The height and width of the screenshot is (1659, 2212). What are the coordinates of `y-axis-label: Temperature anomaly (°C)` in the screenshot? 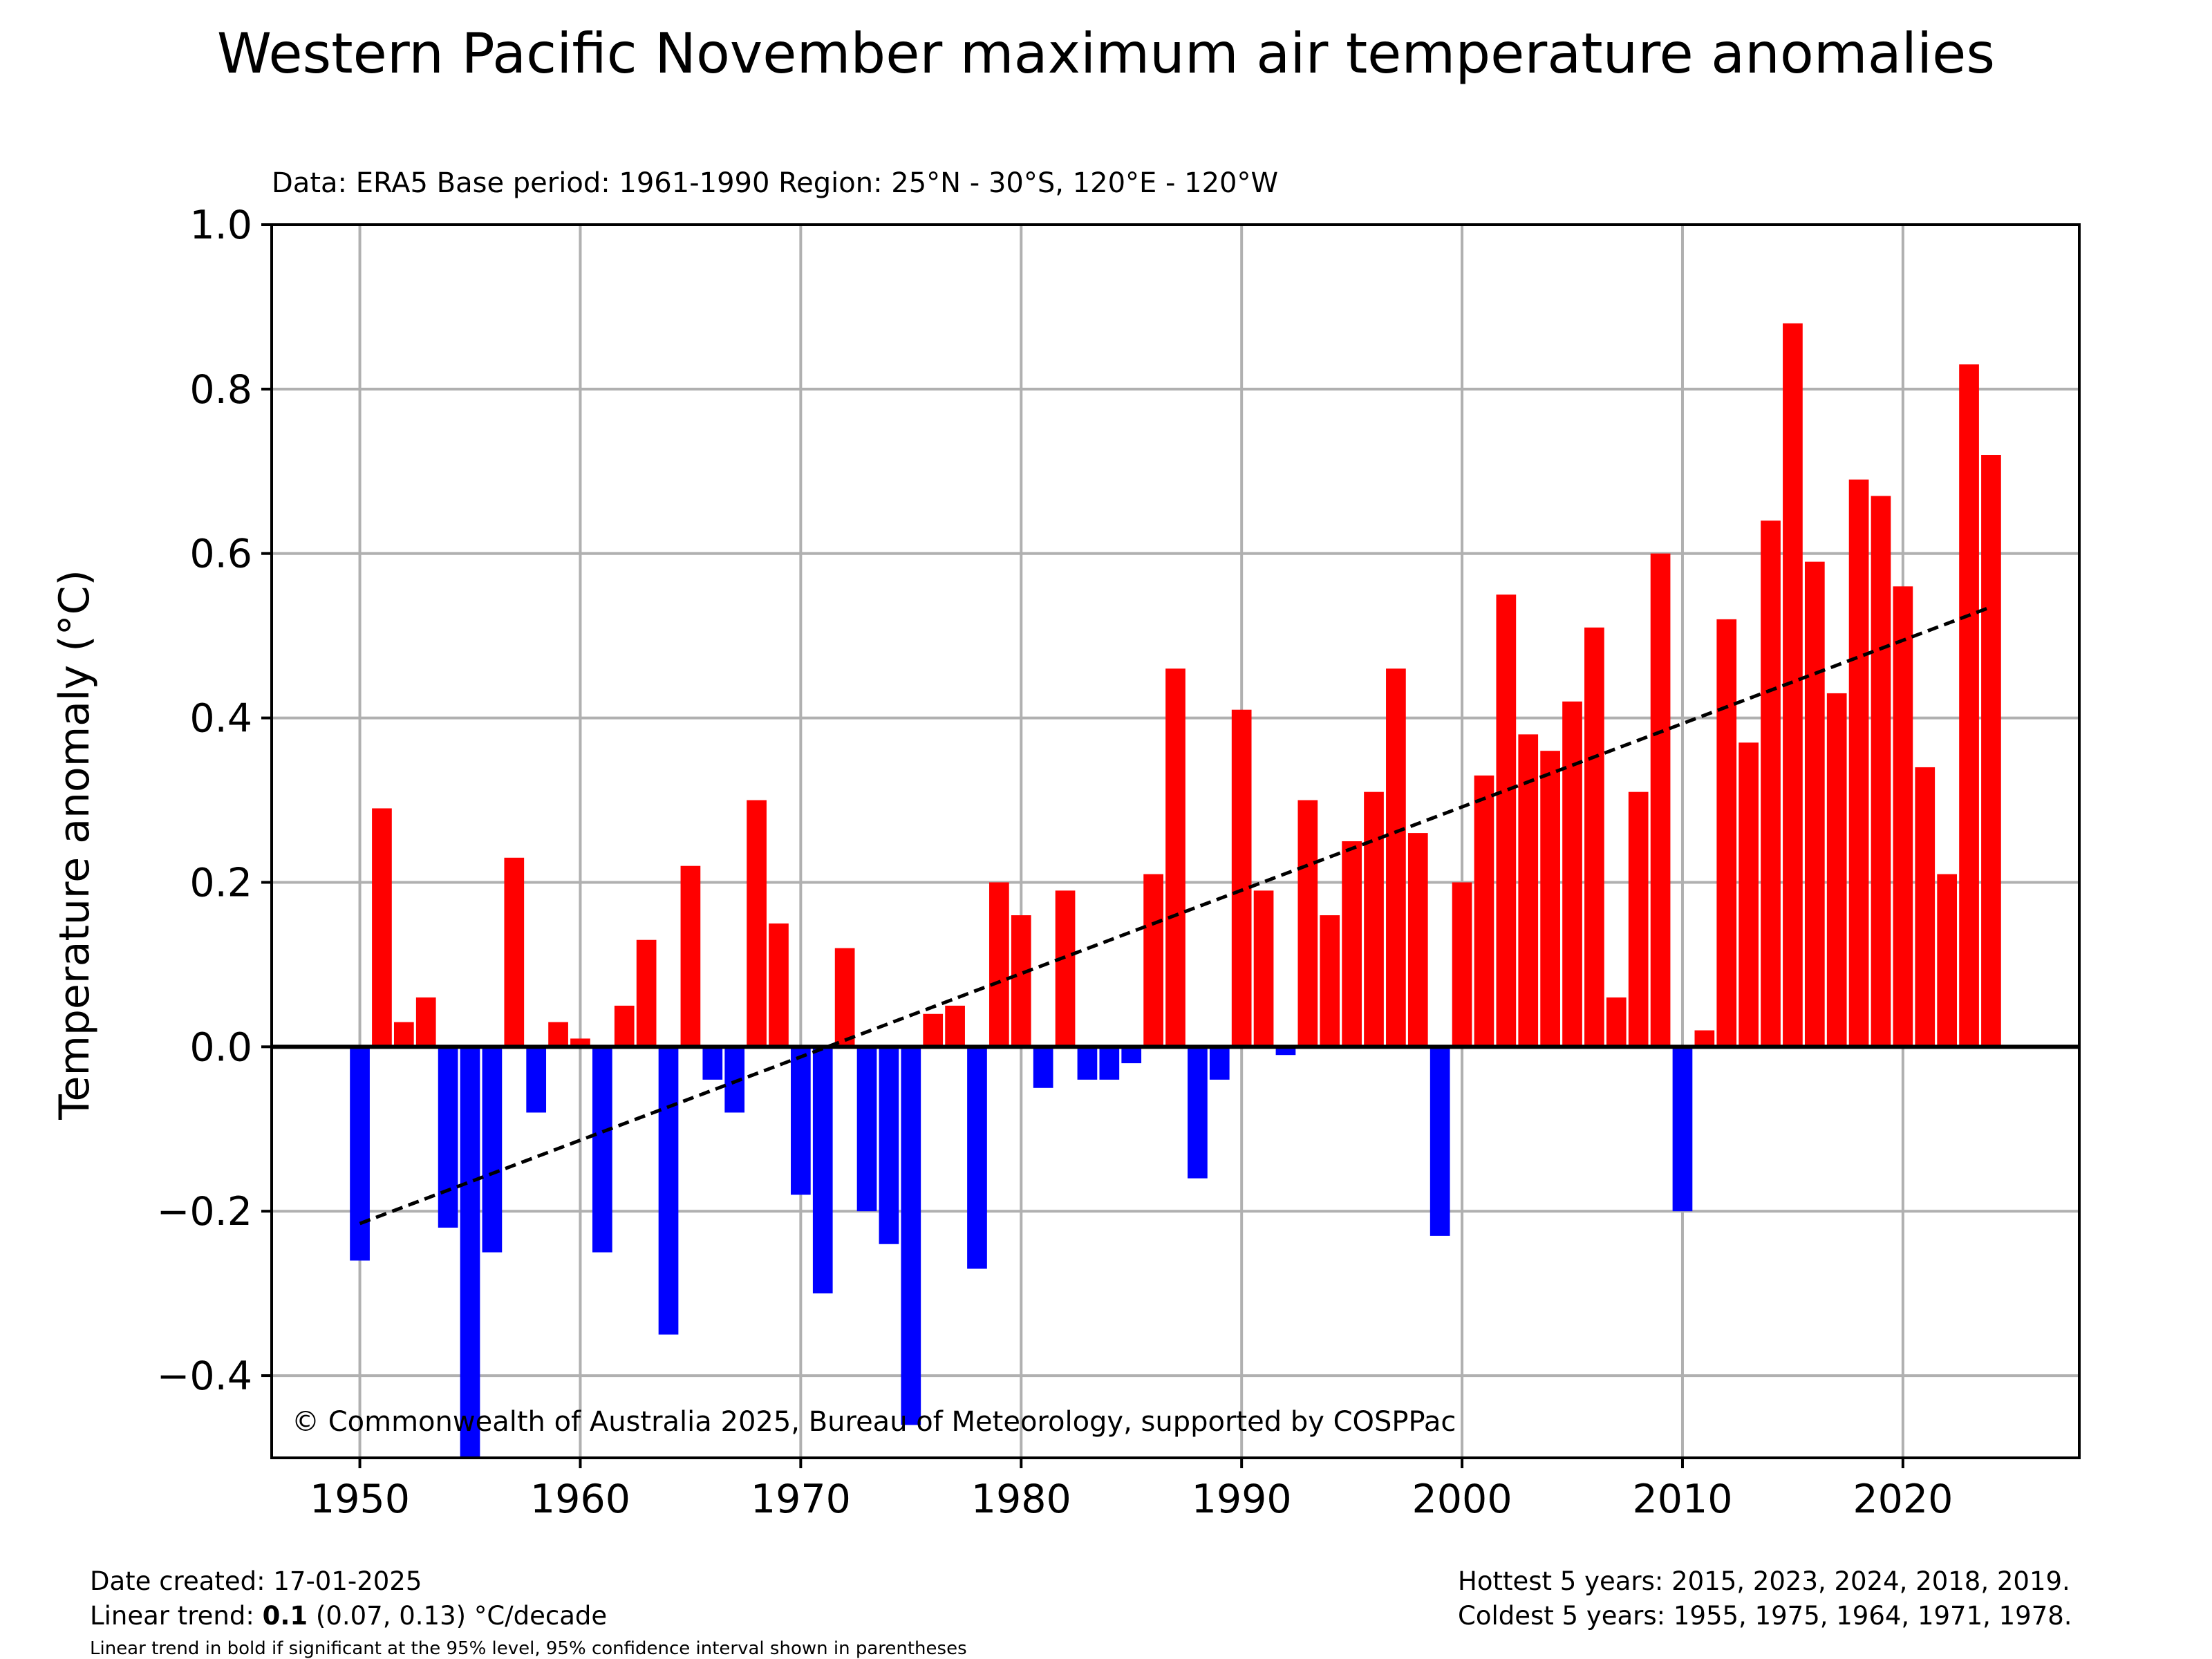 It's located at (74, 845).